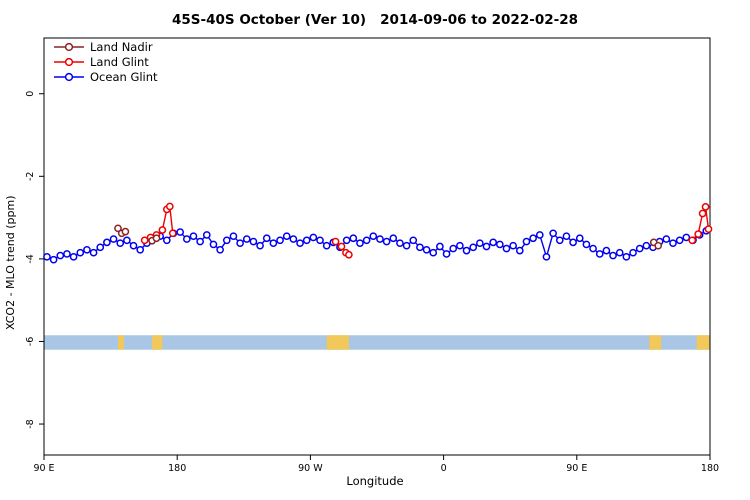  I want to click on svg-text: -2, so click(30, 176).